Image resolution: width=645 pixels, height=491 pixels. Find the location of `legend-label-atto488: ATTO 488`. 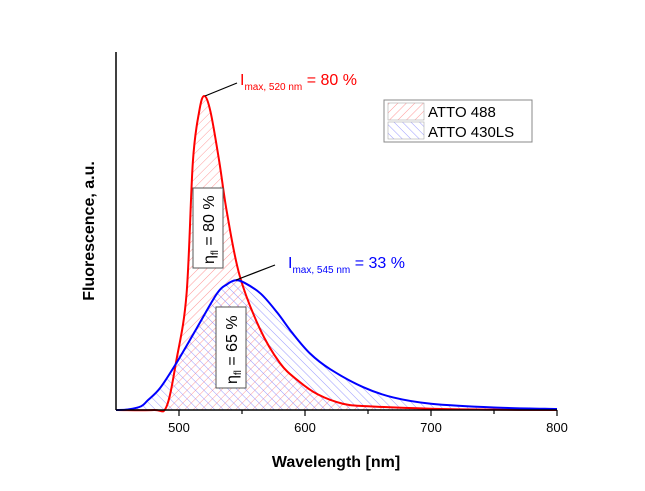

legend-label-atto488: ATTO 488 is located at coordinates (462, 112).